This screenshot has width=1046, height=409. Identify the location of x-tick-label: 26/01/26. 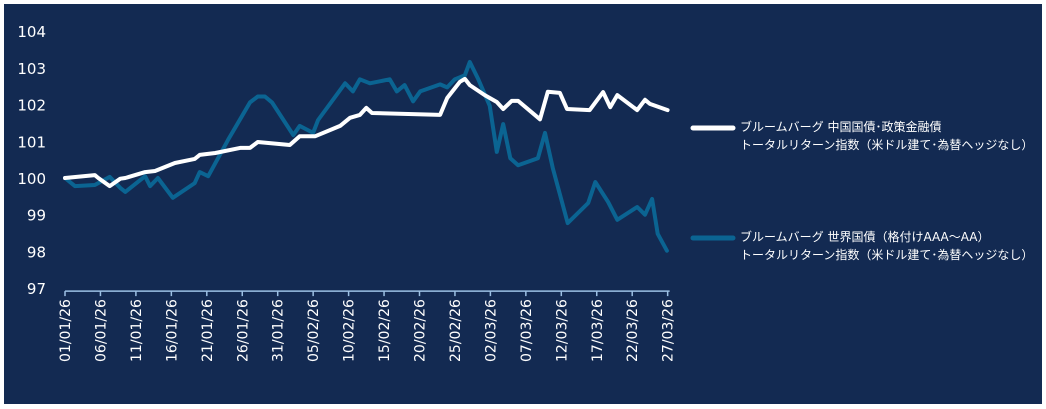
(243, 330).